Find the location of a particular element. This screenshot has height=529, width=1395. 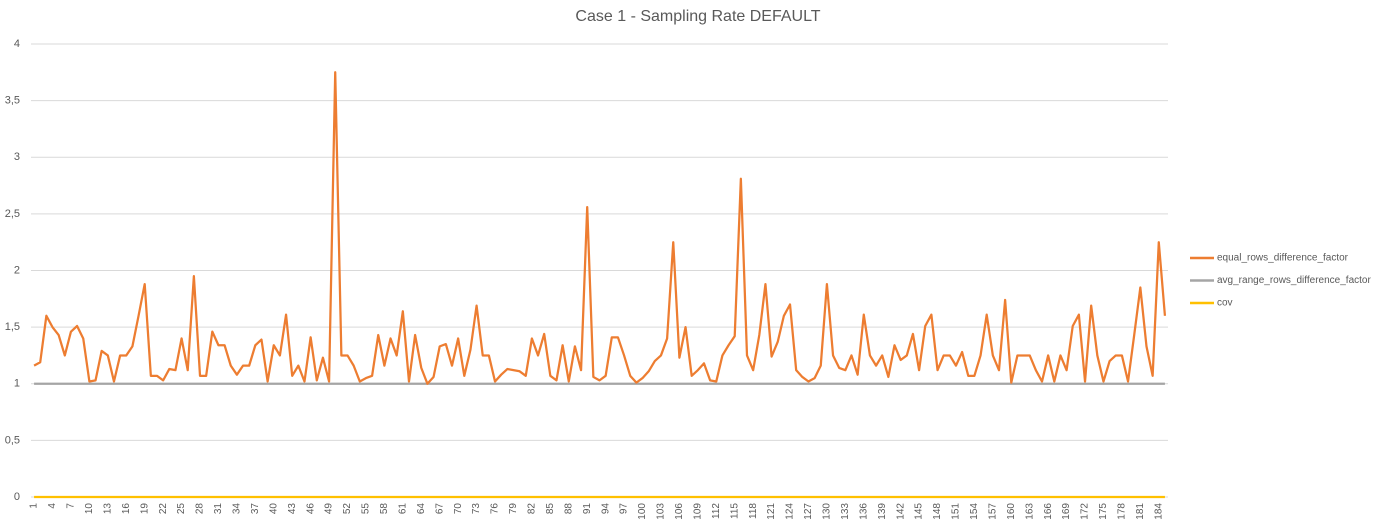

x-tick-label: 94 is located at coordinates (605, 509).